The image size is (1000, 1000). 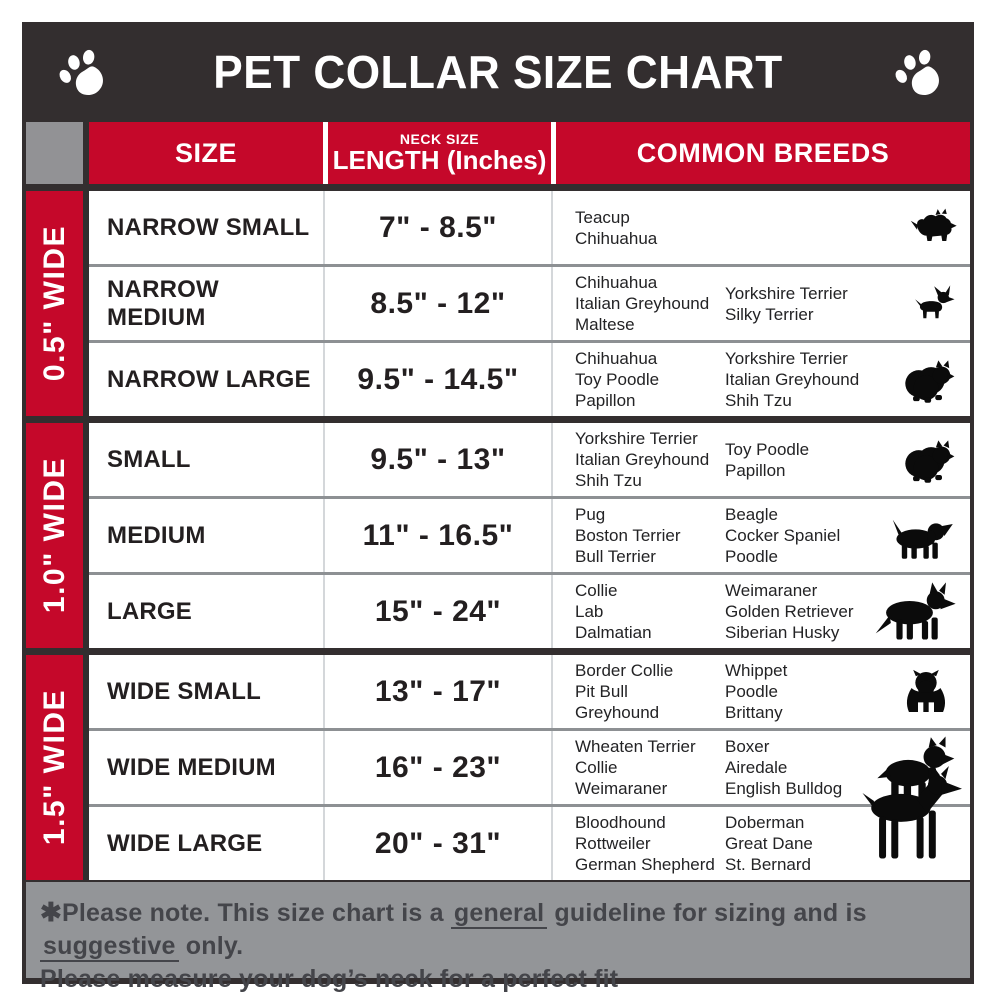 I want to click on breed-list-1: Collie Lab Dalmatian, so click(x=613, y=611).